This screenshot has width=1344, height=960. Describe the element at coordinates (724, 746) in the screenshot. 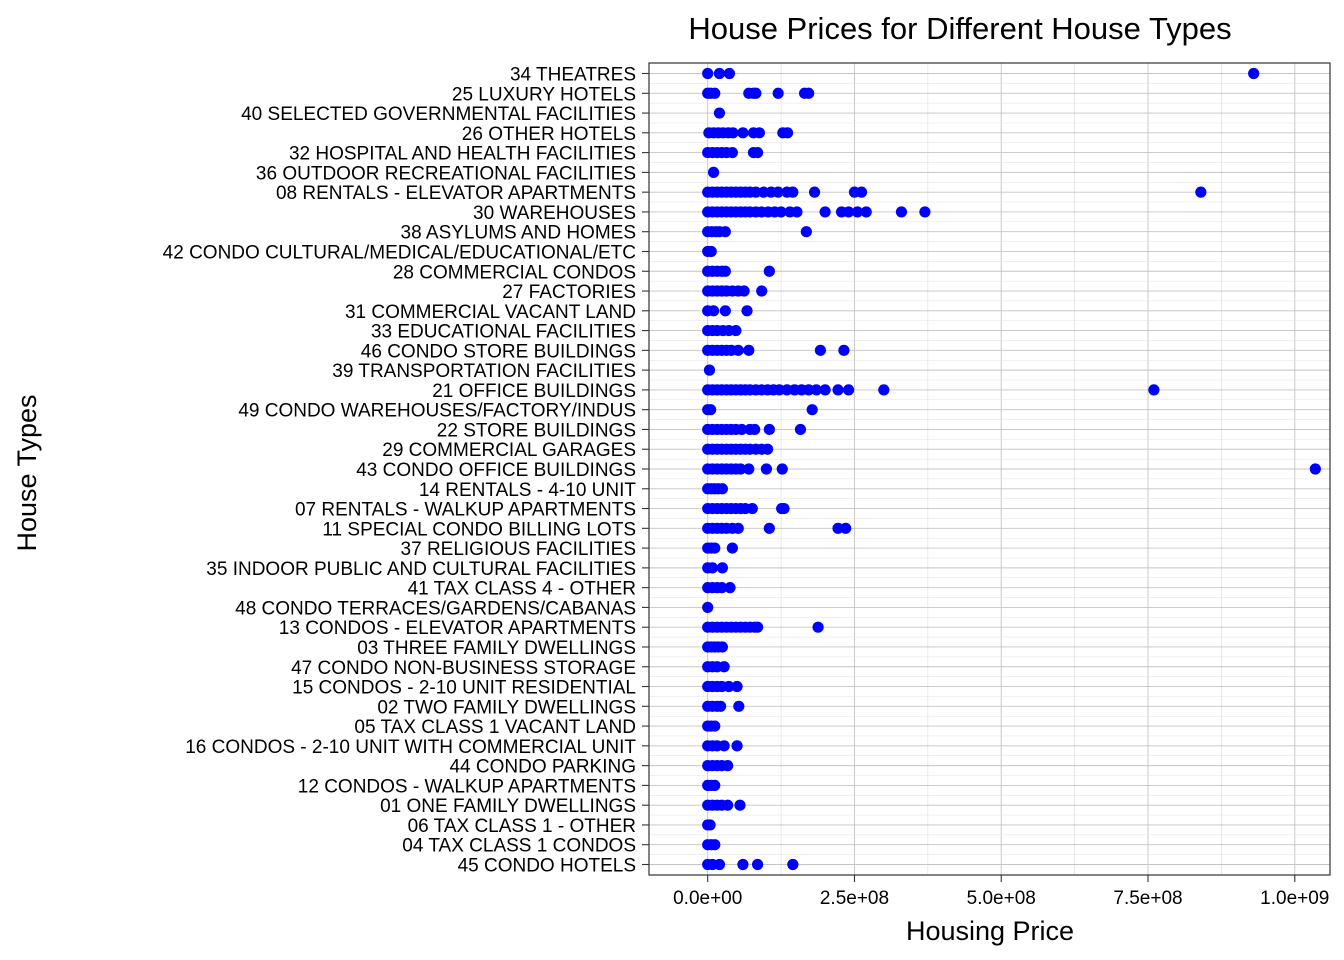

I see `point-16-condos-2-10-unit-with-commercial-unit` at that location.